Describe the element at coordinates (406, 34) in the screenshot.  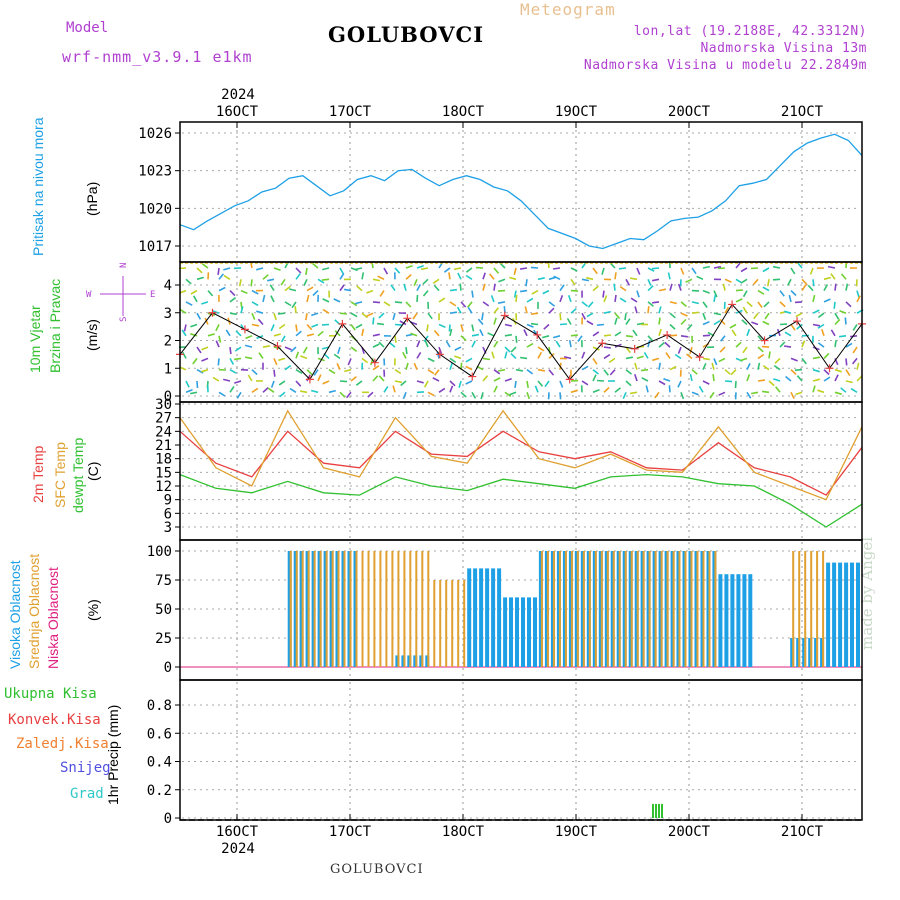
I see `station-title: GOLUBOVCI` at that location.